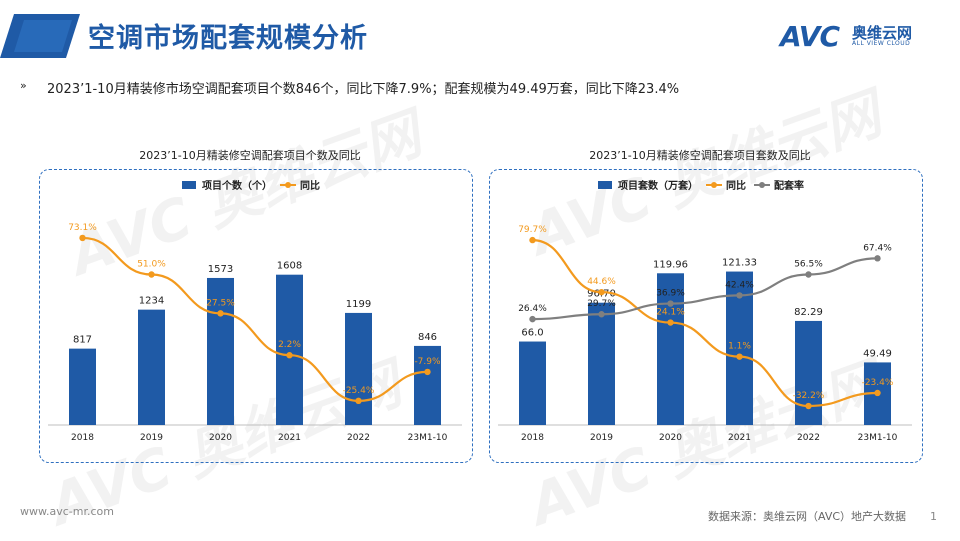  I want to click on chart2-x-tick: 2020, so click(670, 438).